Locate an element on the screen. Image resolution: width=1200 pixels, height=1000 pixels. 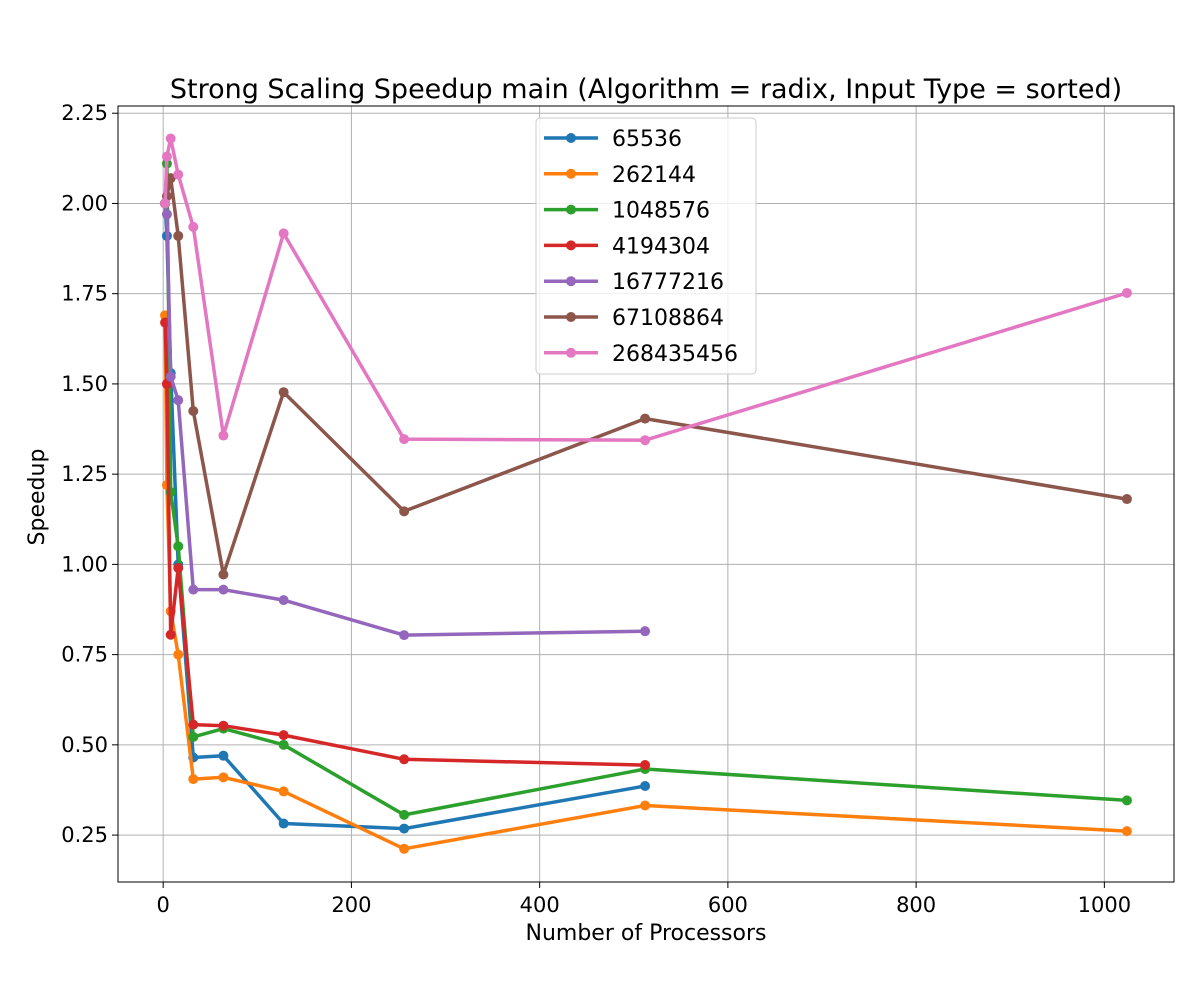
legend-label: 4194304 is located at coordinates (661, 246).